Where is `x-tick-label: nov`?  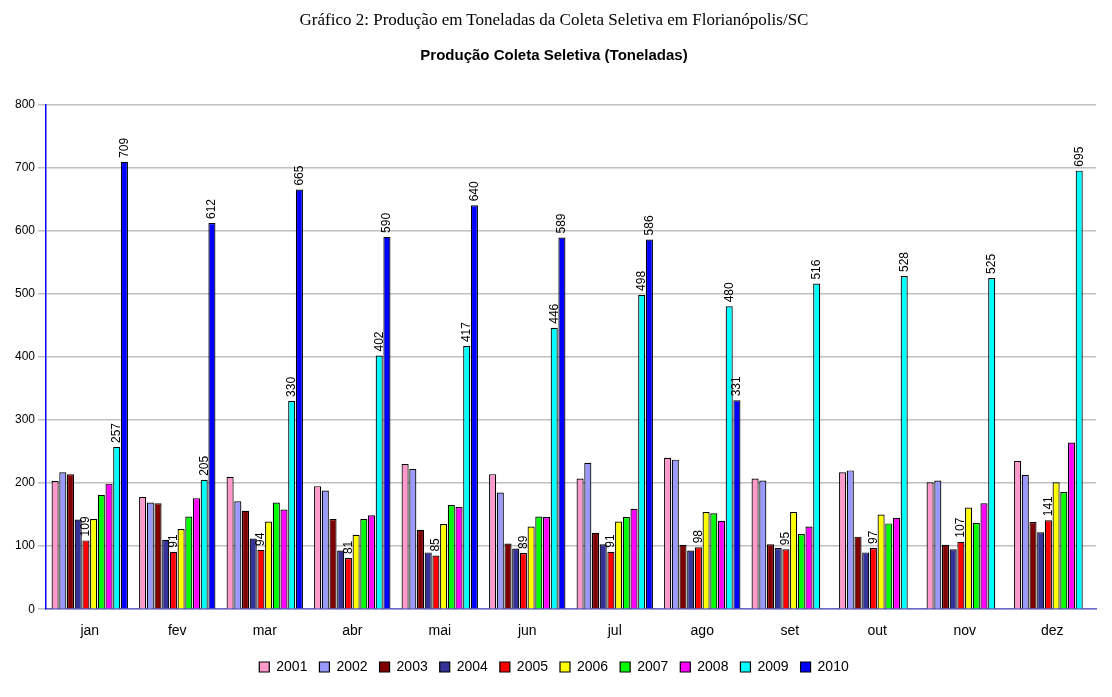
x-tick-label: nov is located at coordinates (965, 630).